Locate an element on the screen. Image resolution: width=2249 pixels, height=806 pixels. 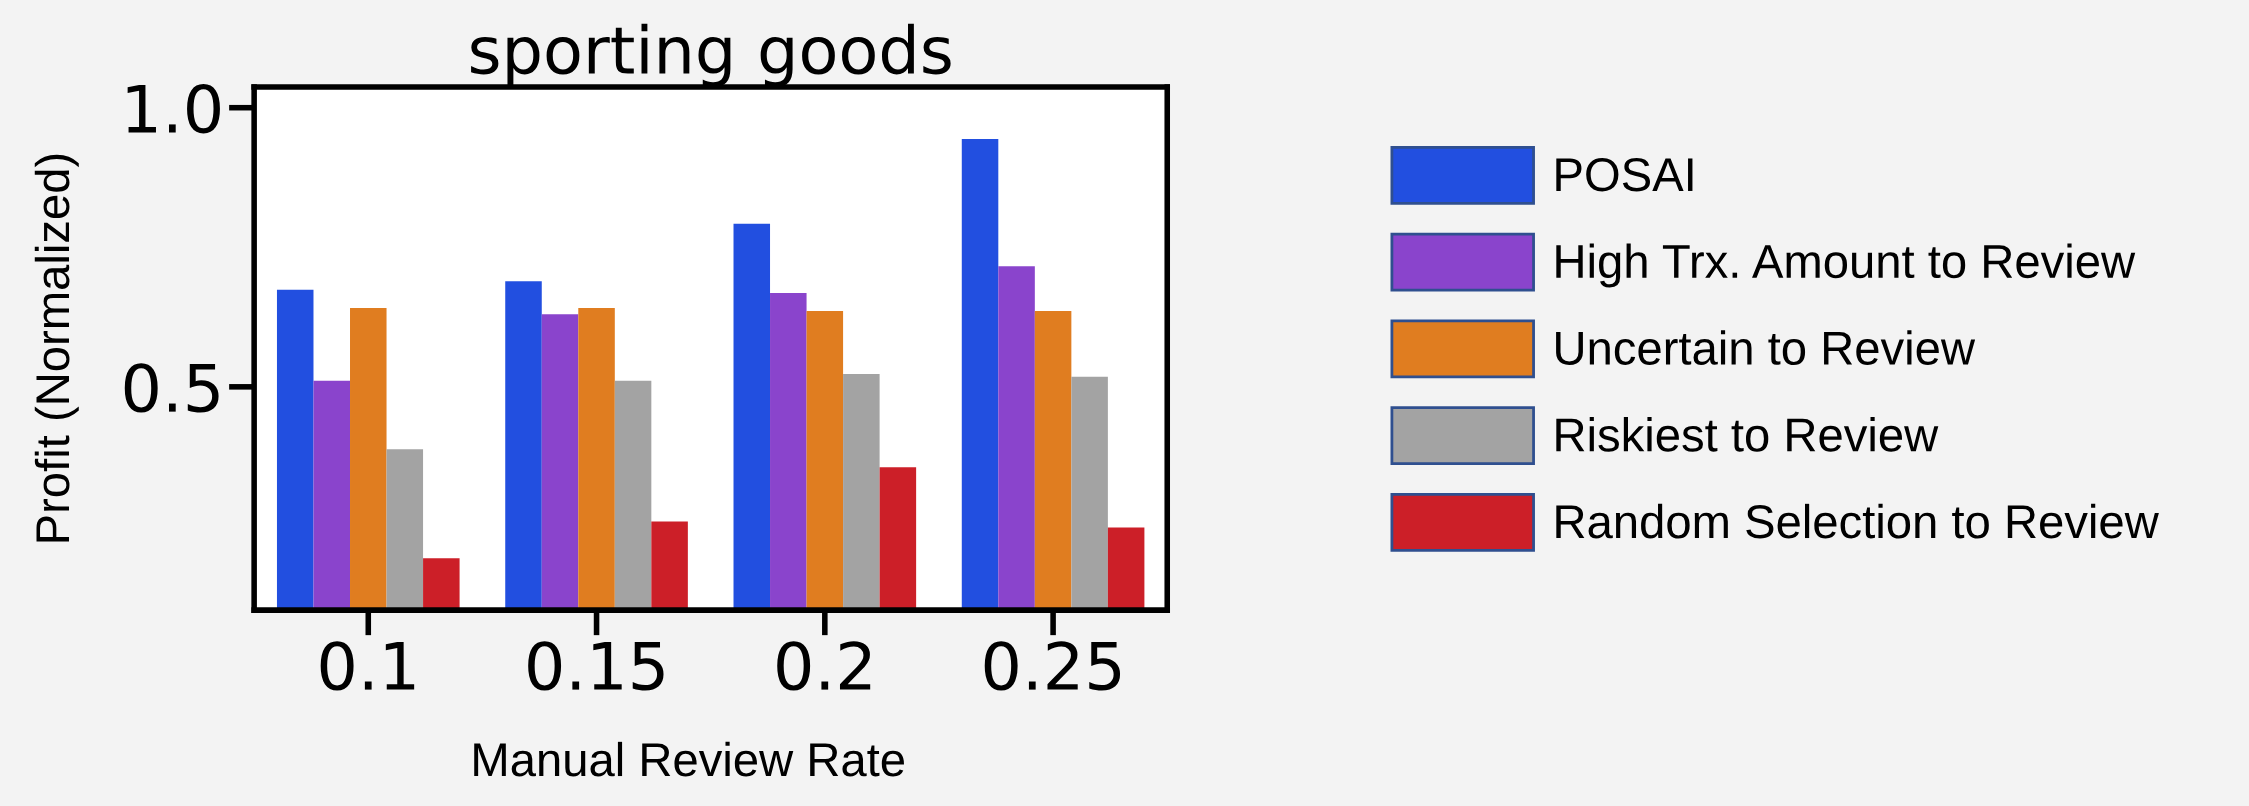
x-tick-label: 0.1 is located at coordinates (367, 666).